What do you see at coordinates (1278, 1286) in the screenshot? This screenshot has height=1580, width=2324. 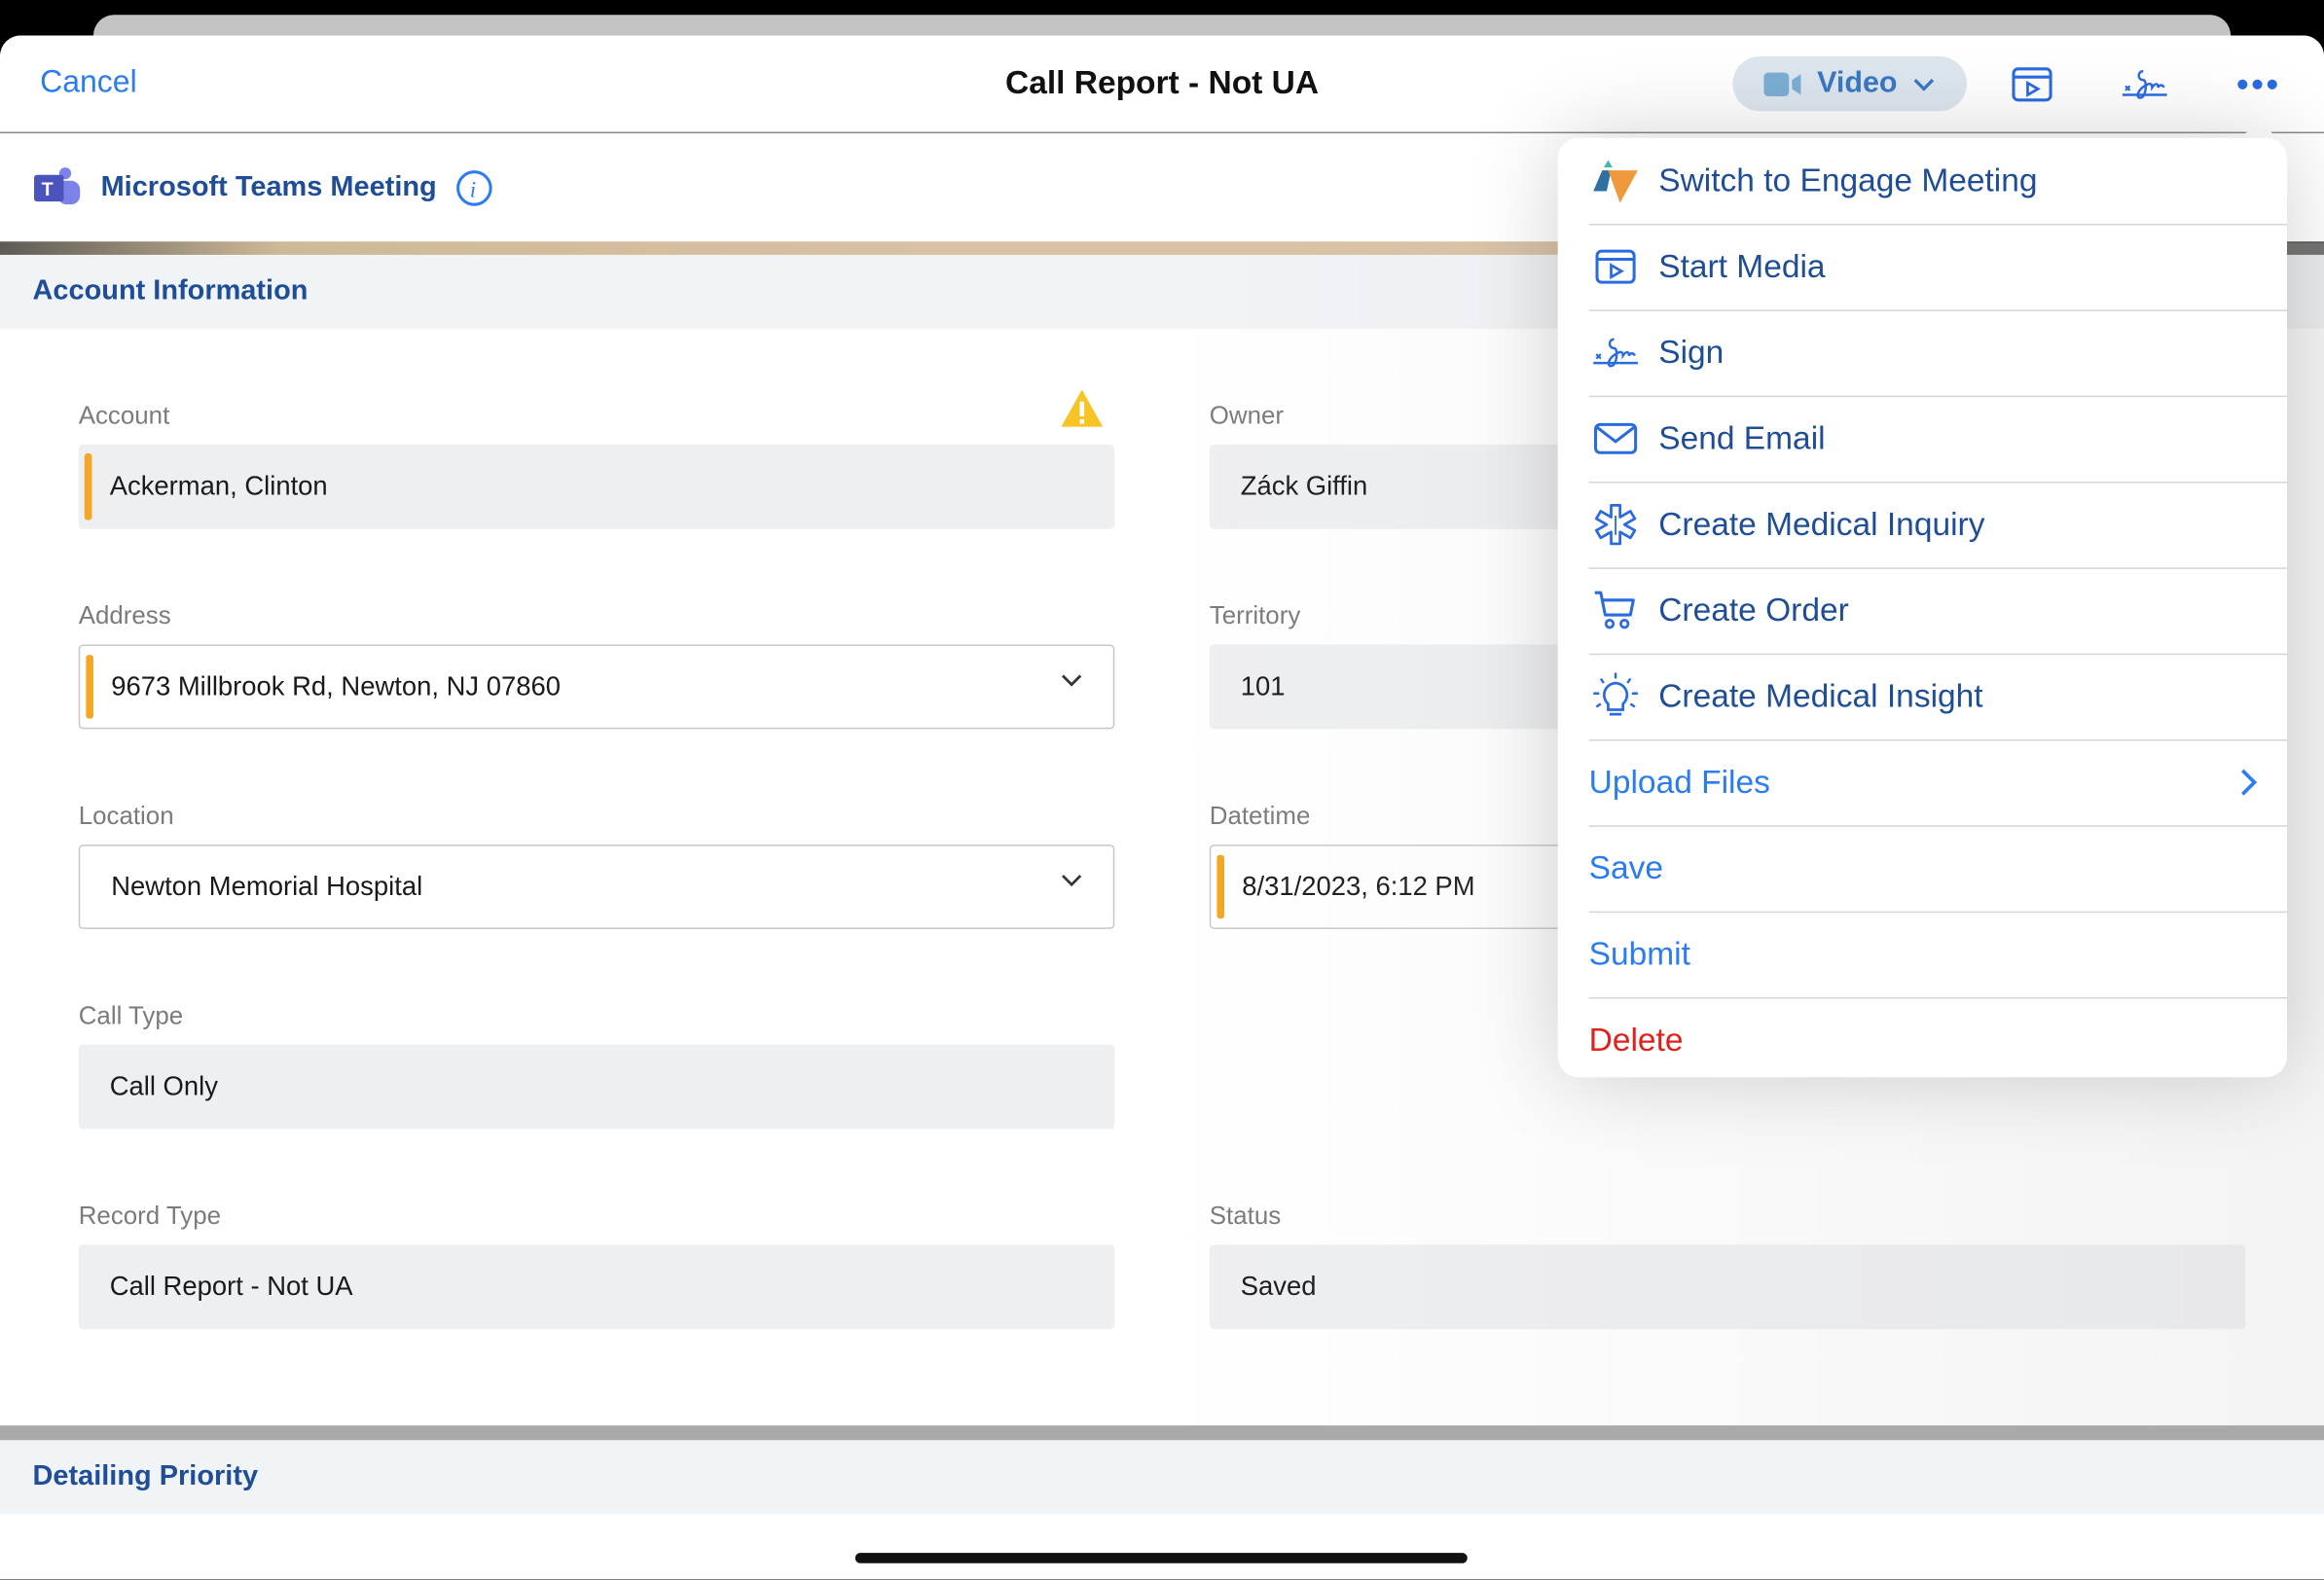 I see `status-value: Saved` at bounding box center [1278, 1286].